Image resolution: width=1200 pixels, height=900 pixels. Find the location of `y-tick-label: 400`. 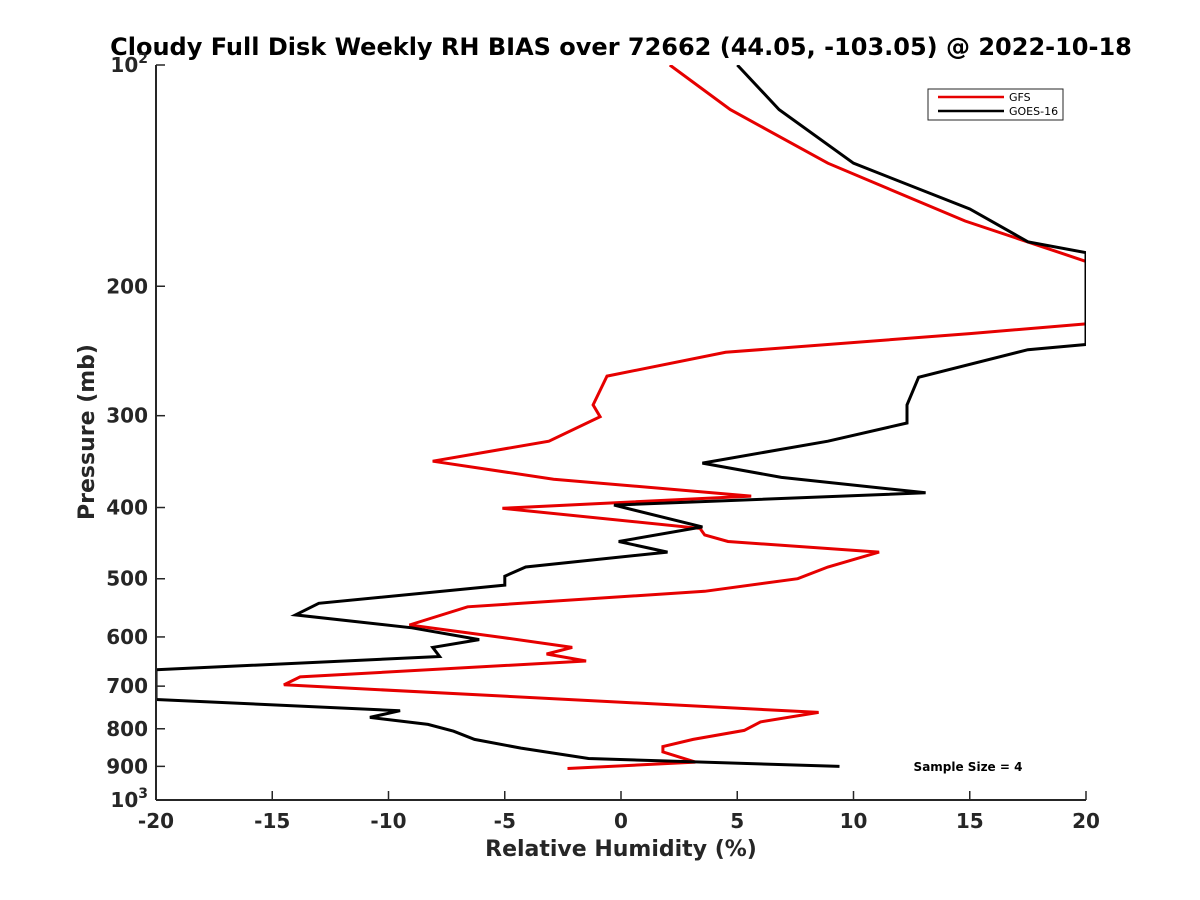

y-tick-label: 400 is located at coordinates (127, 508).